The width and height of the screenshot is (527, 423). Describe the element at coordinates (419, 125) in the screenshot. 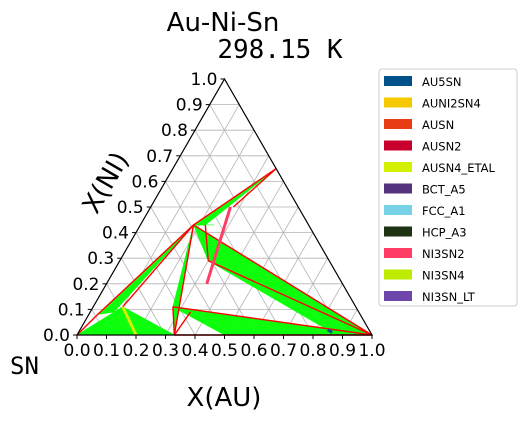

I see `legend-item: AUSN` at that location.